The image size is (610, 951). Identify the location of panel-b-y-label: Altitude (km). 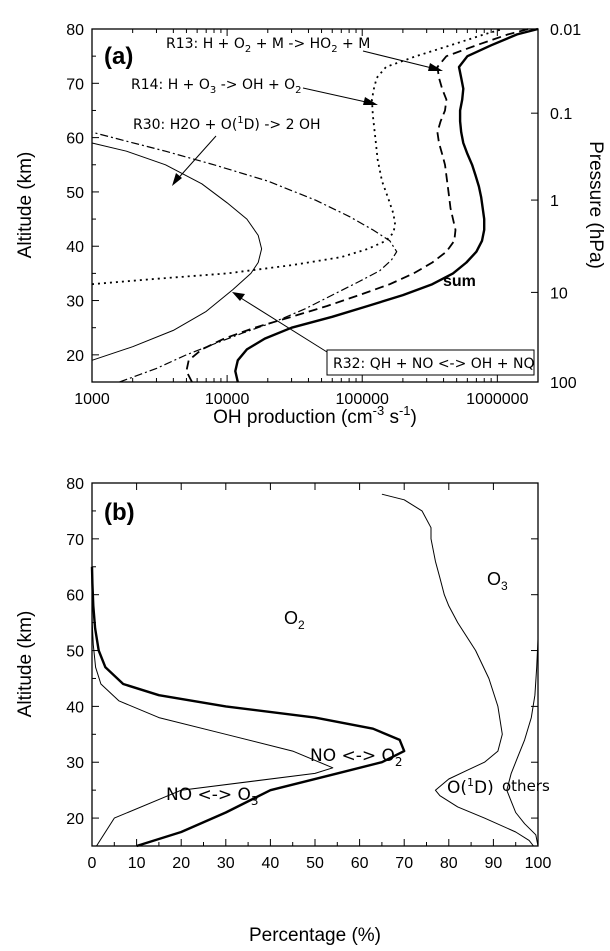
(25, 664).